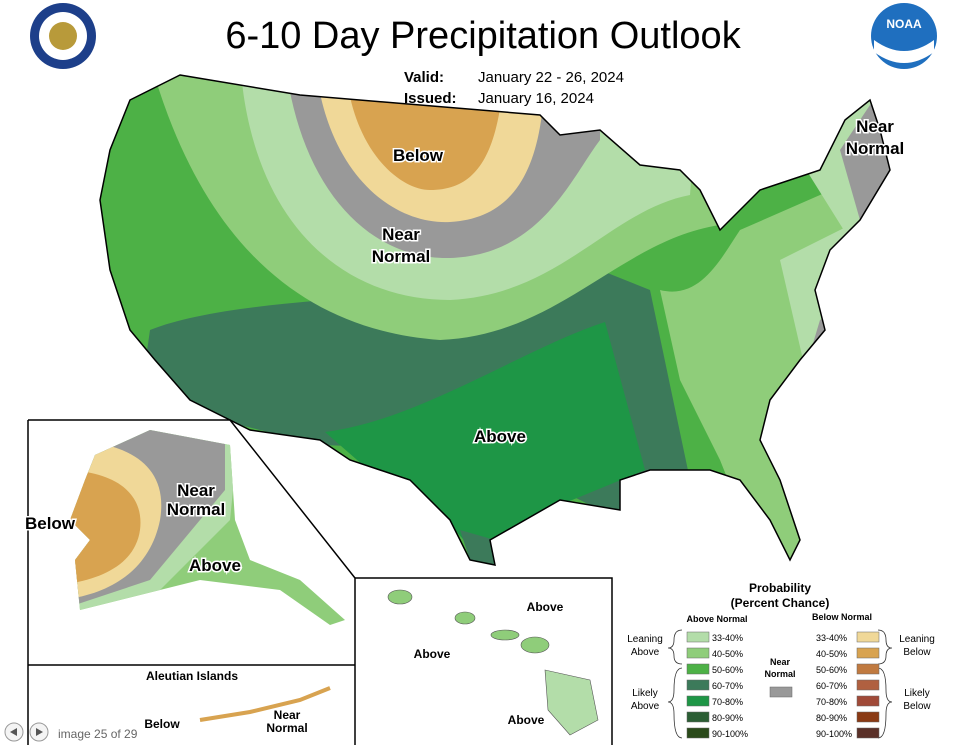 This screenshot has width=968, height=747. I want to click on prev-button, so click(14, 732).